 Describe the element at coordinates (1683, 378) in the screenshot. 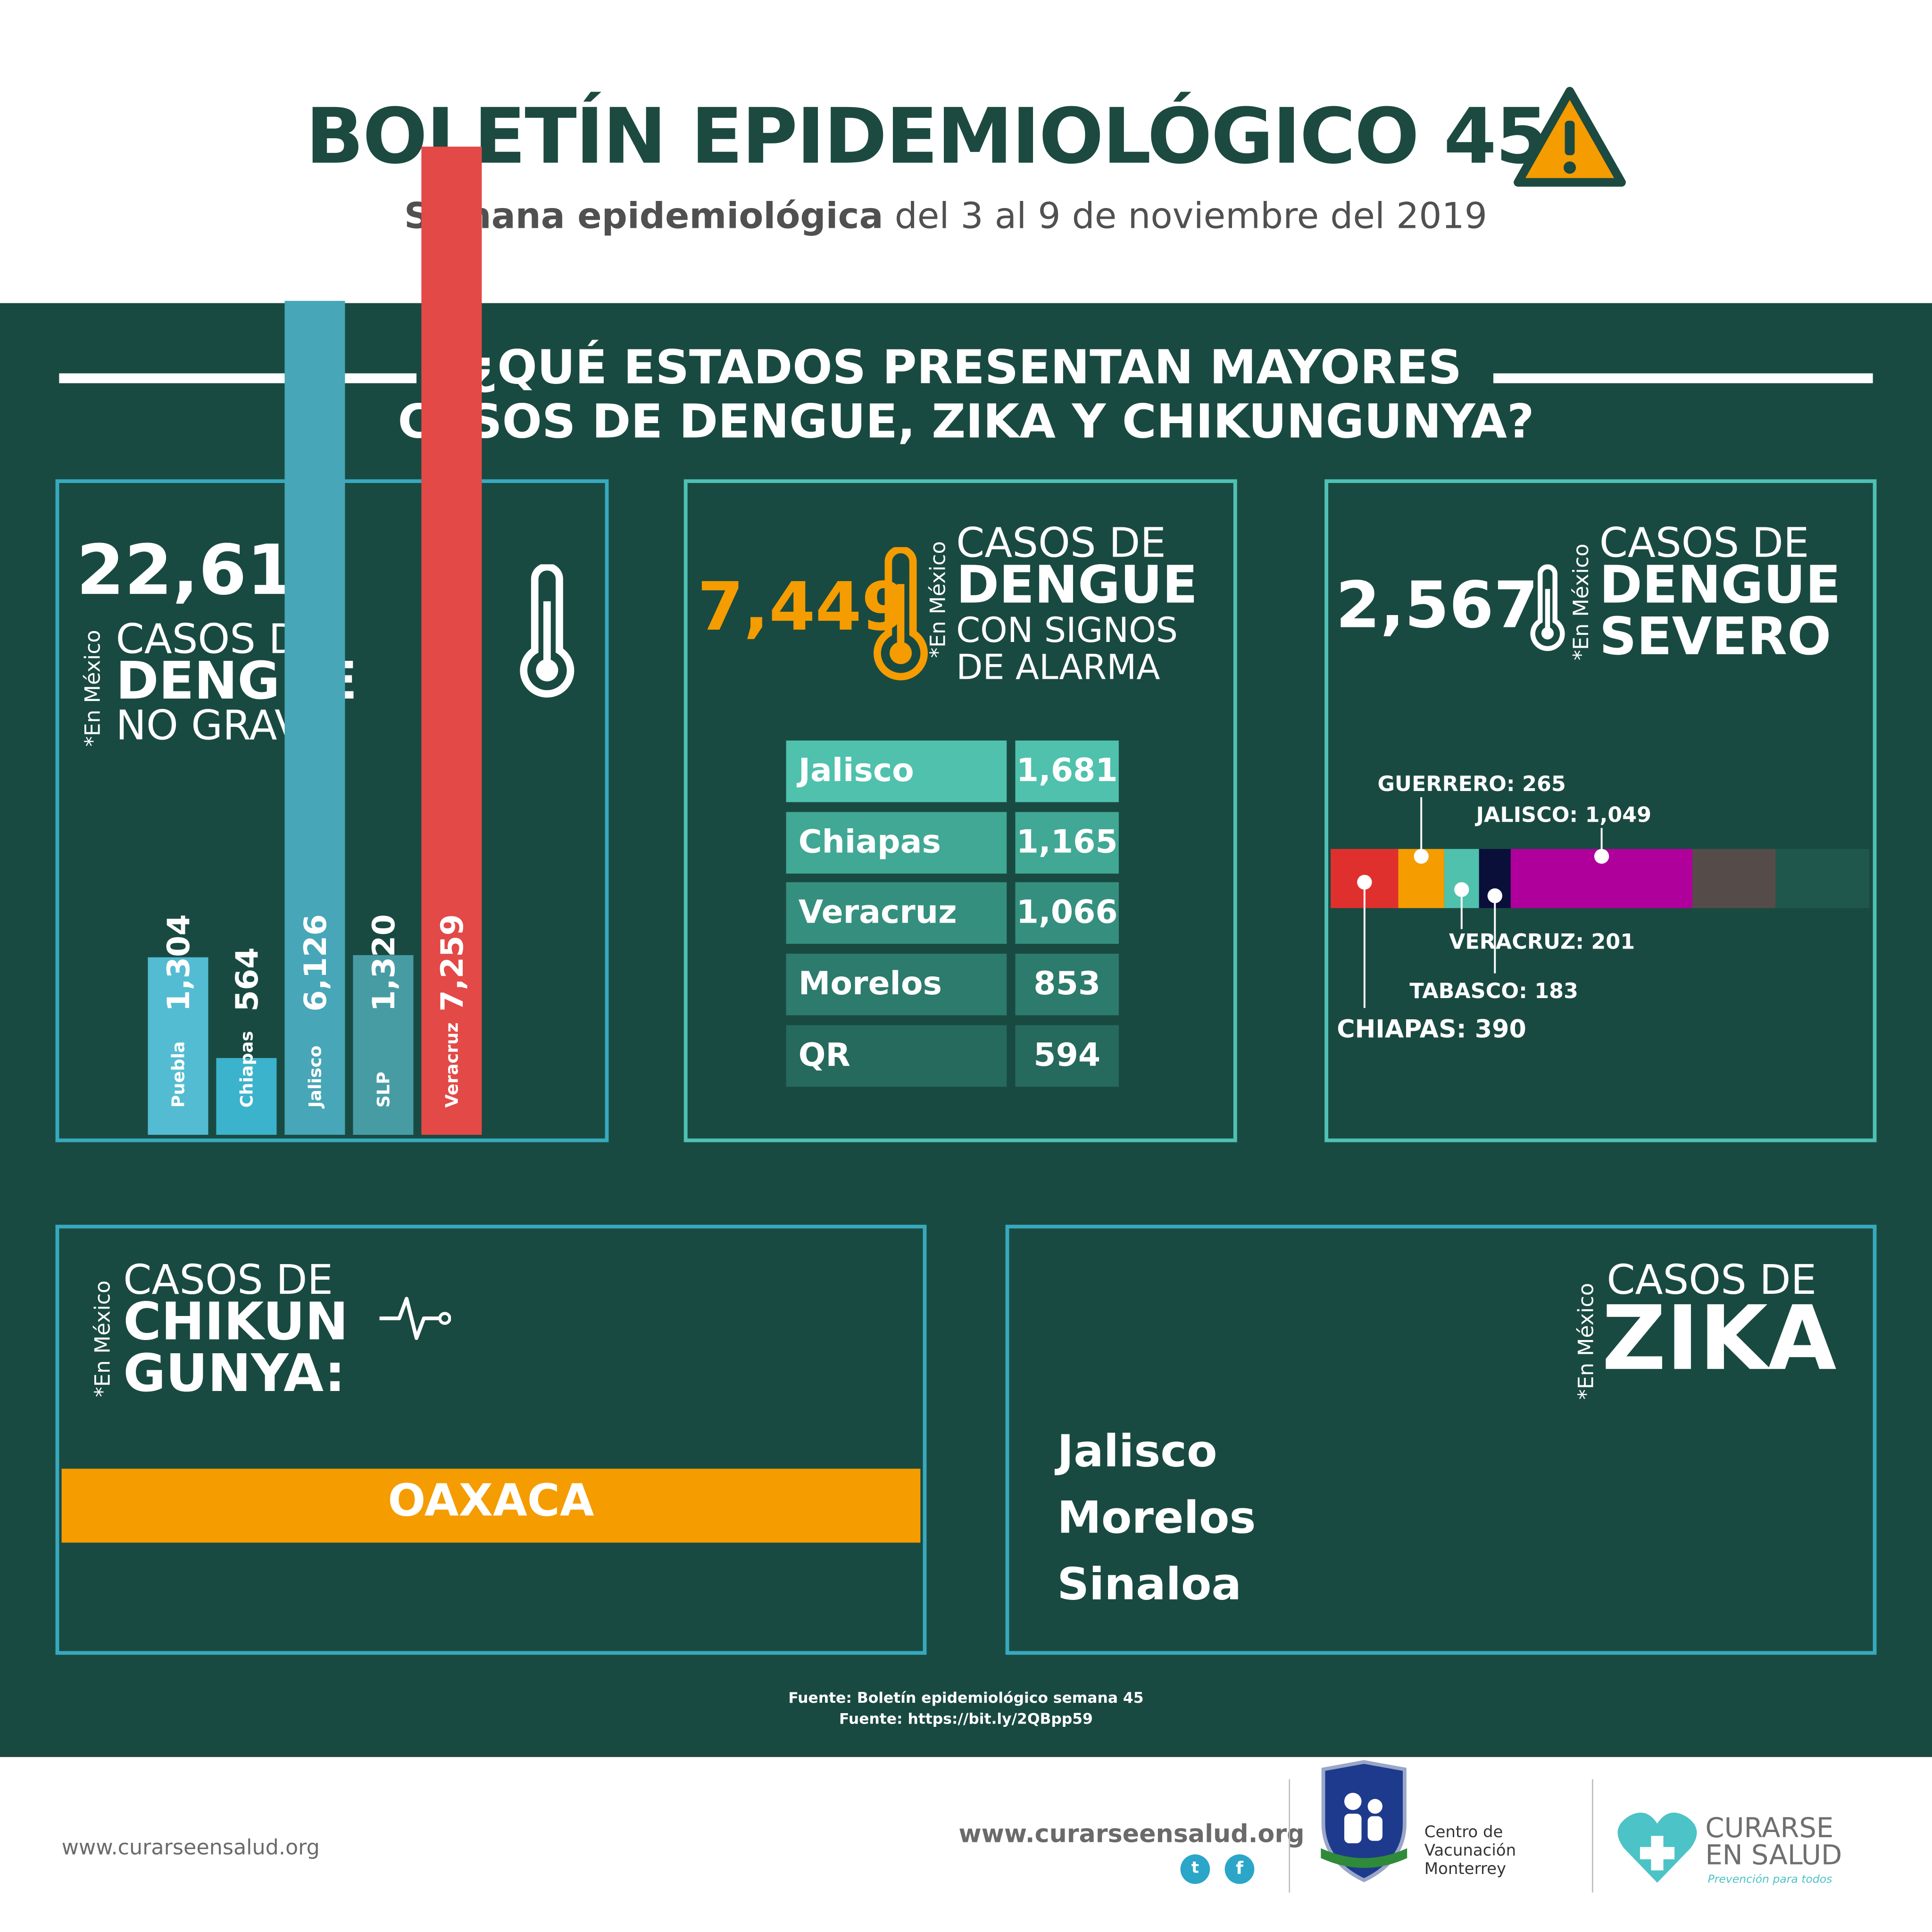

I see `divider-right` at that location.